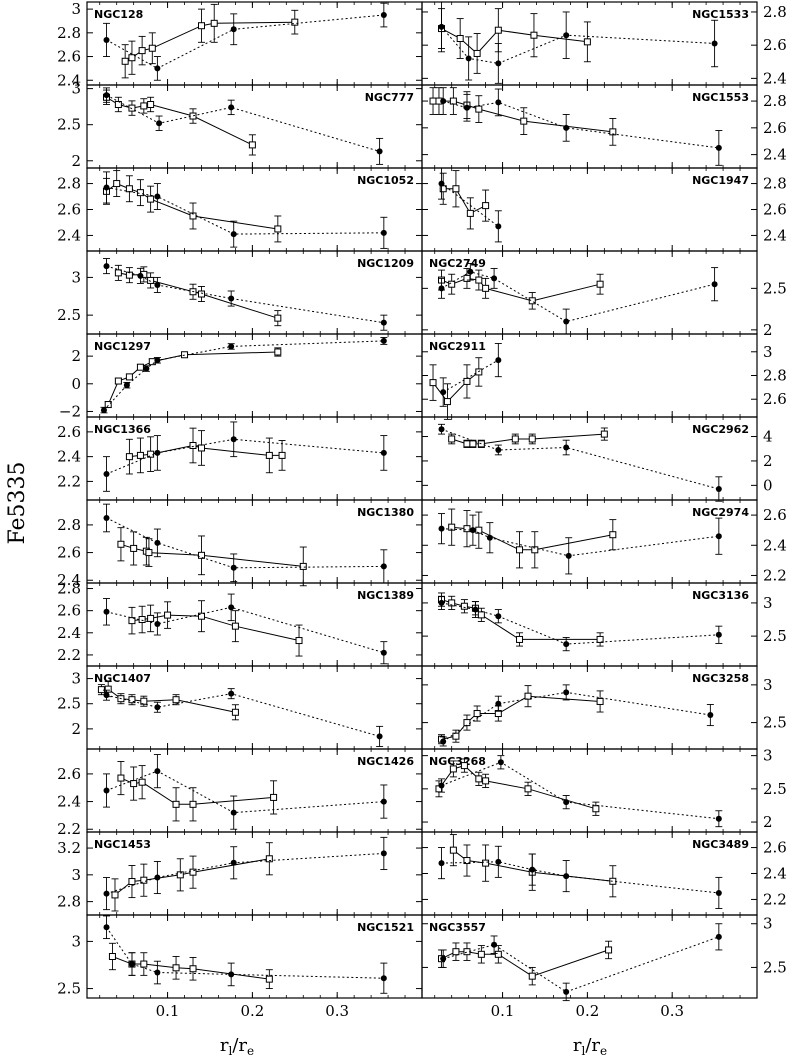 Image resolution: width=808 pixels, height=1059 pixels. What do you see at coordinates (587, 1011) in the screenshot?
I see `x-tick-label: 0.2` at bounding box center [587, 1011].